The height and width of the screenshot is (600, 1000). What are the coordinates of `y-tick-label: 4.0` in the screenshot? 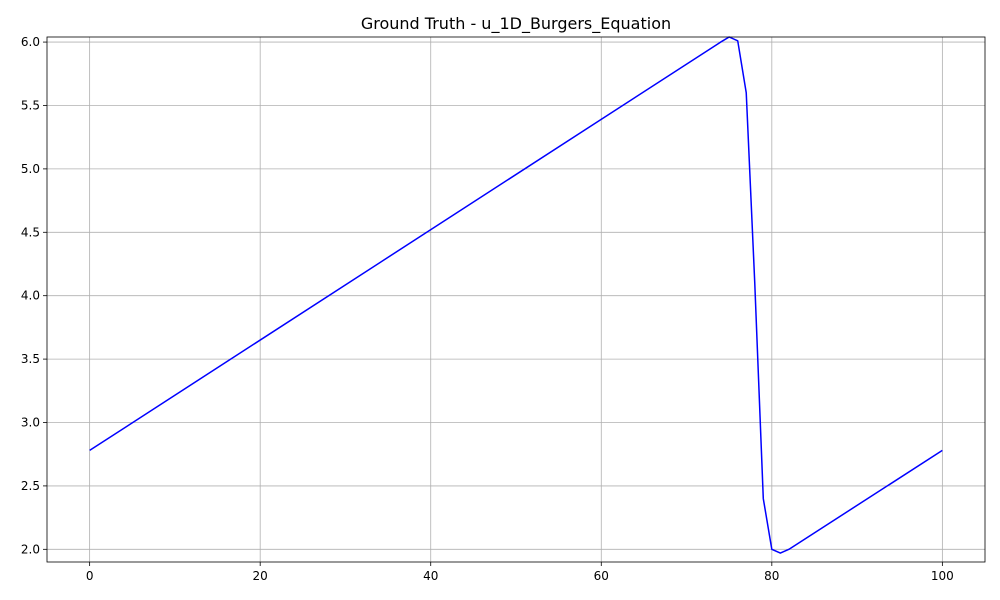 It's located at (30, 296).